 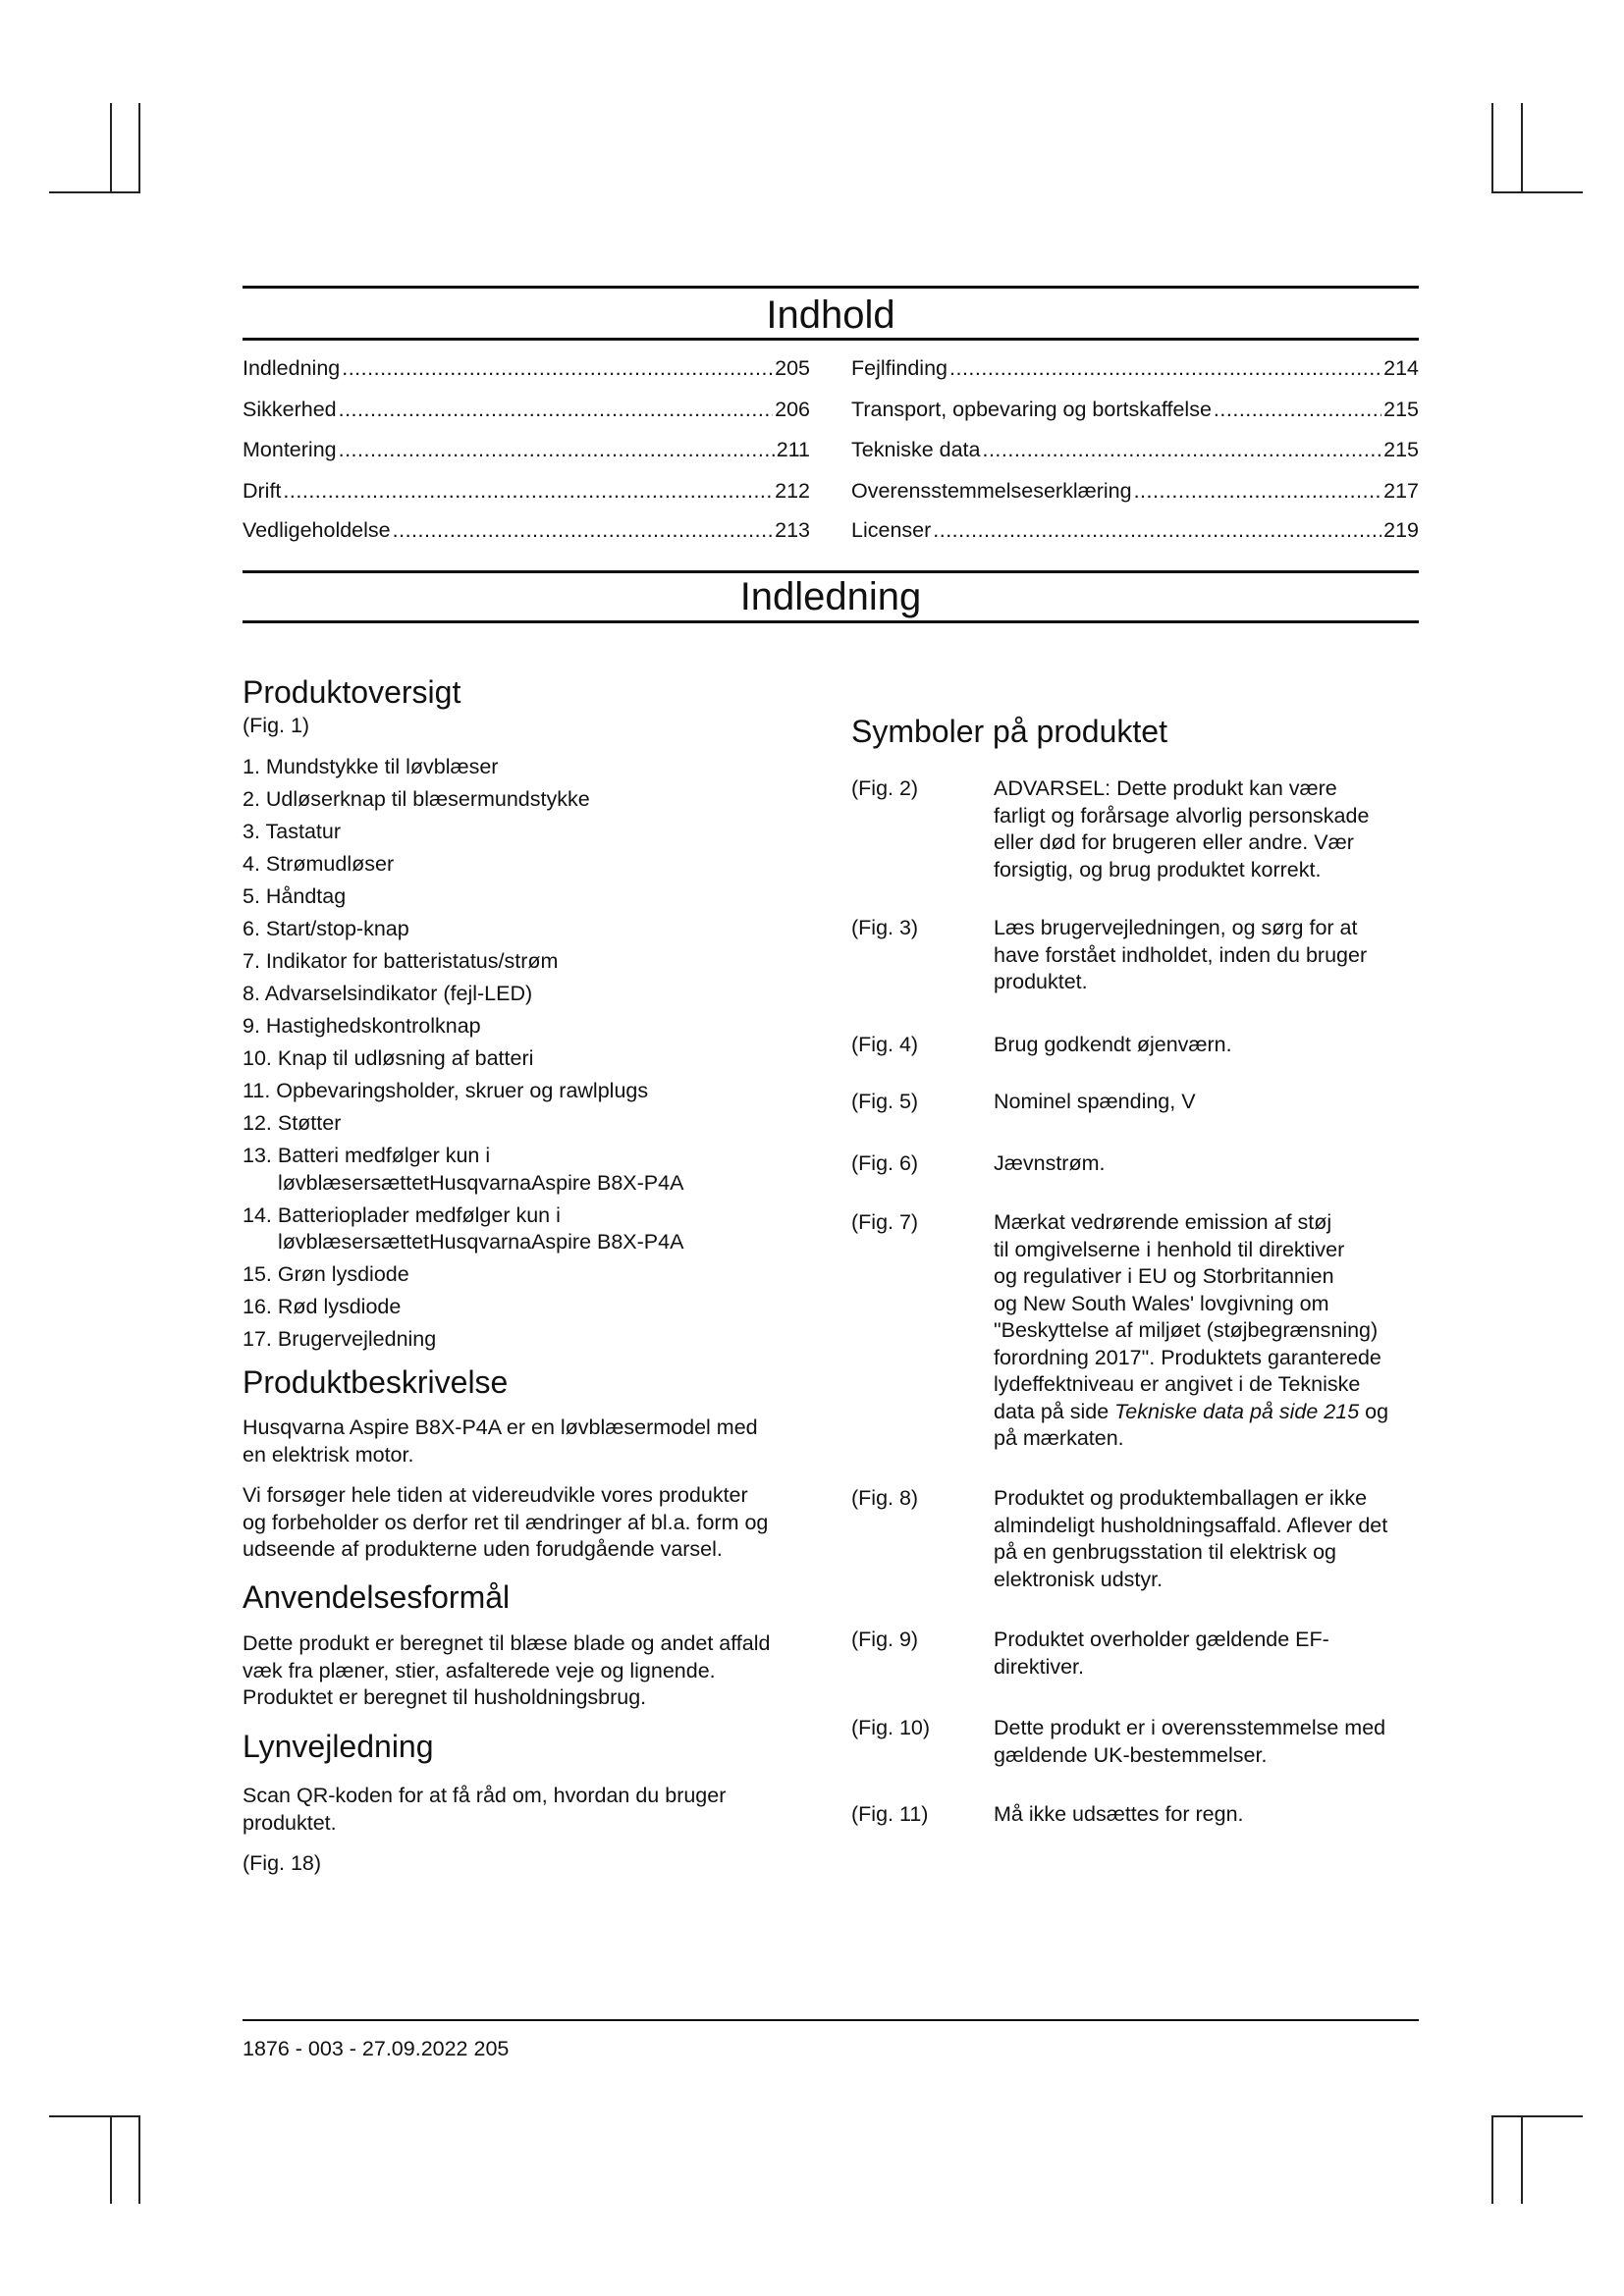 I want to click on symbol-fig-ref: (Fig. 6), so click(x=885, y=1163).